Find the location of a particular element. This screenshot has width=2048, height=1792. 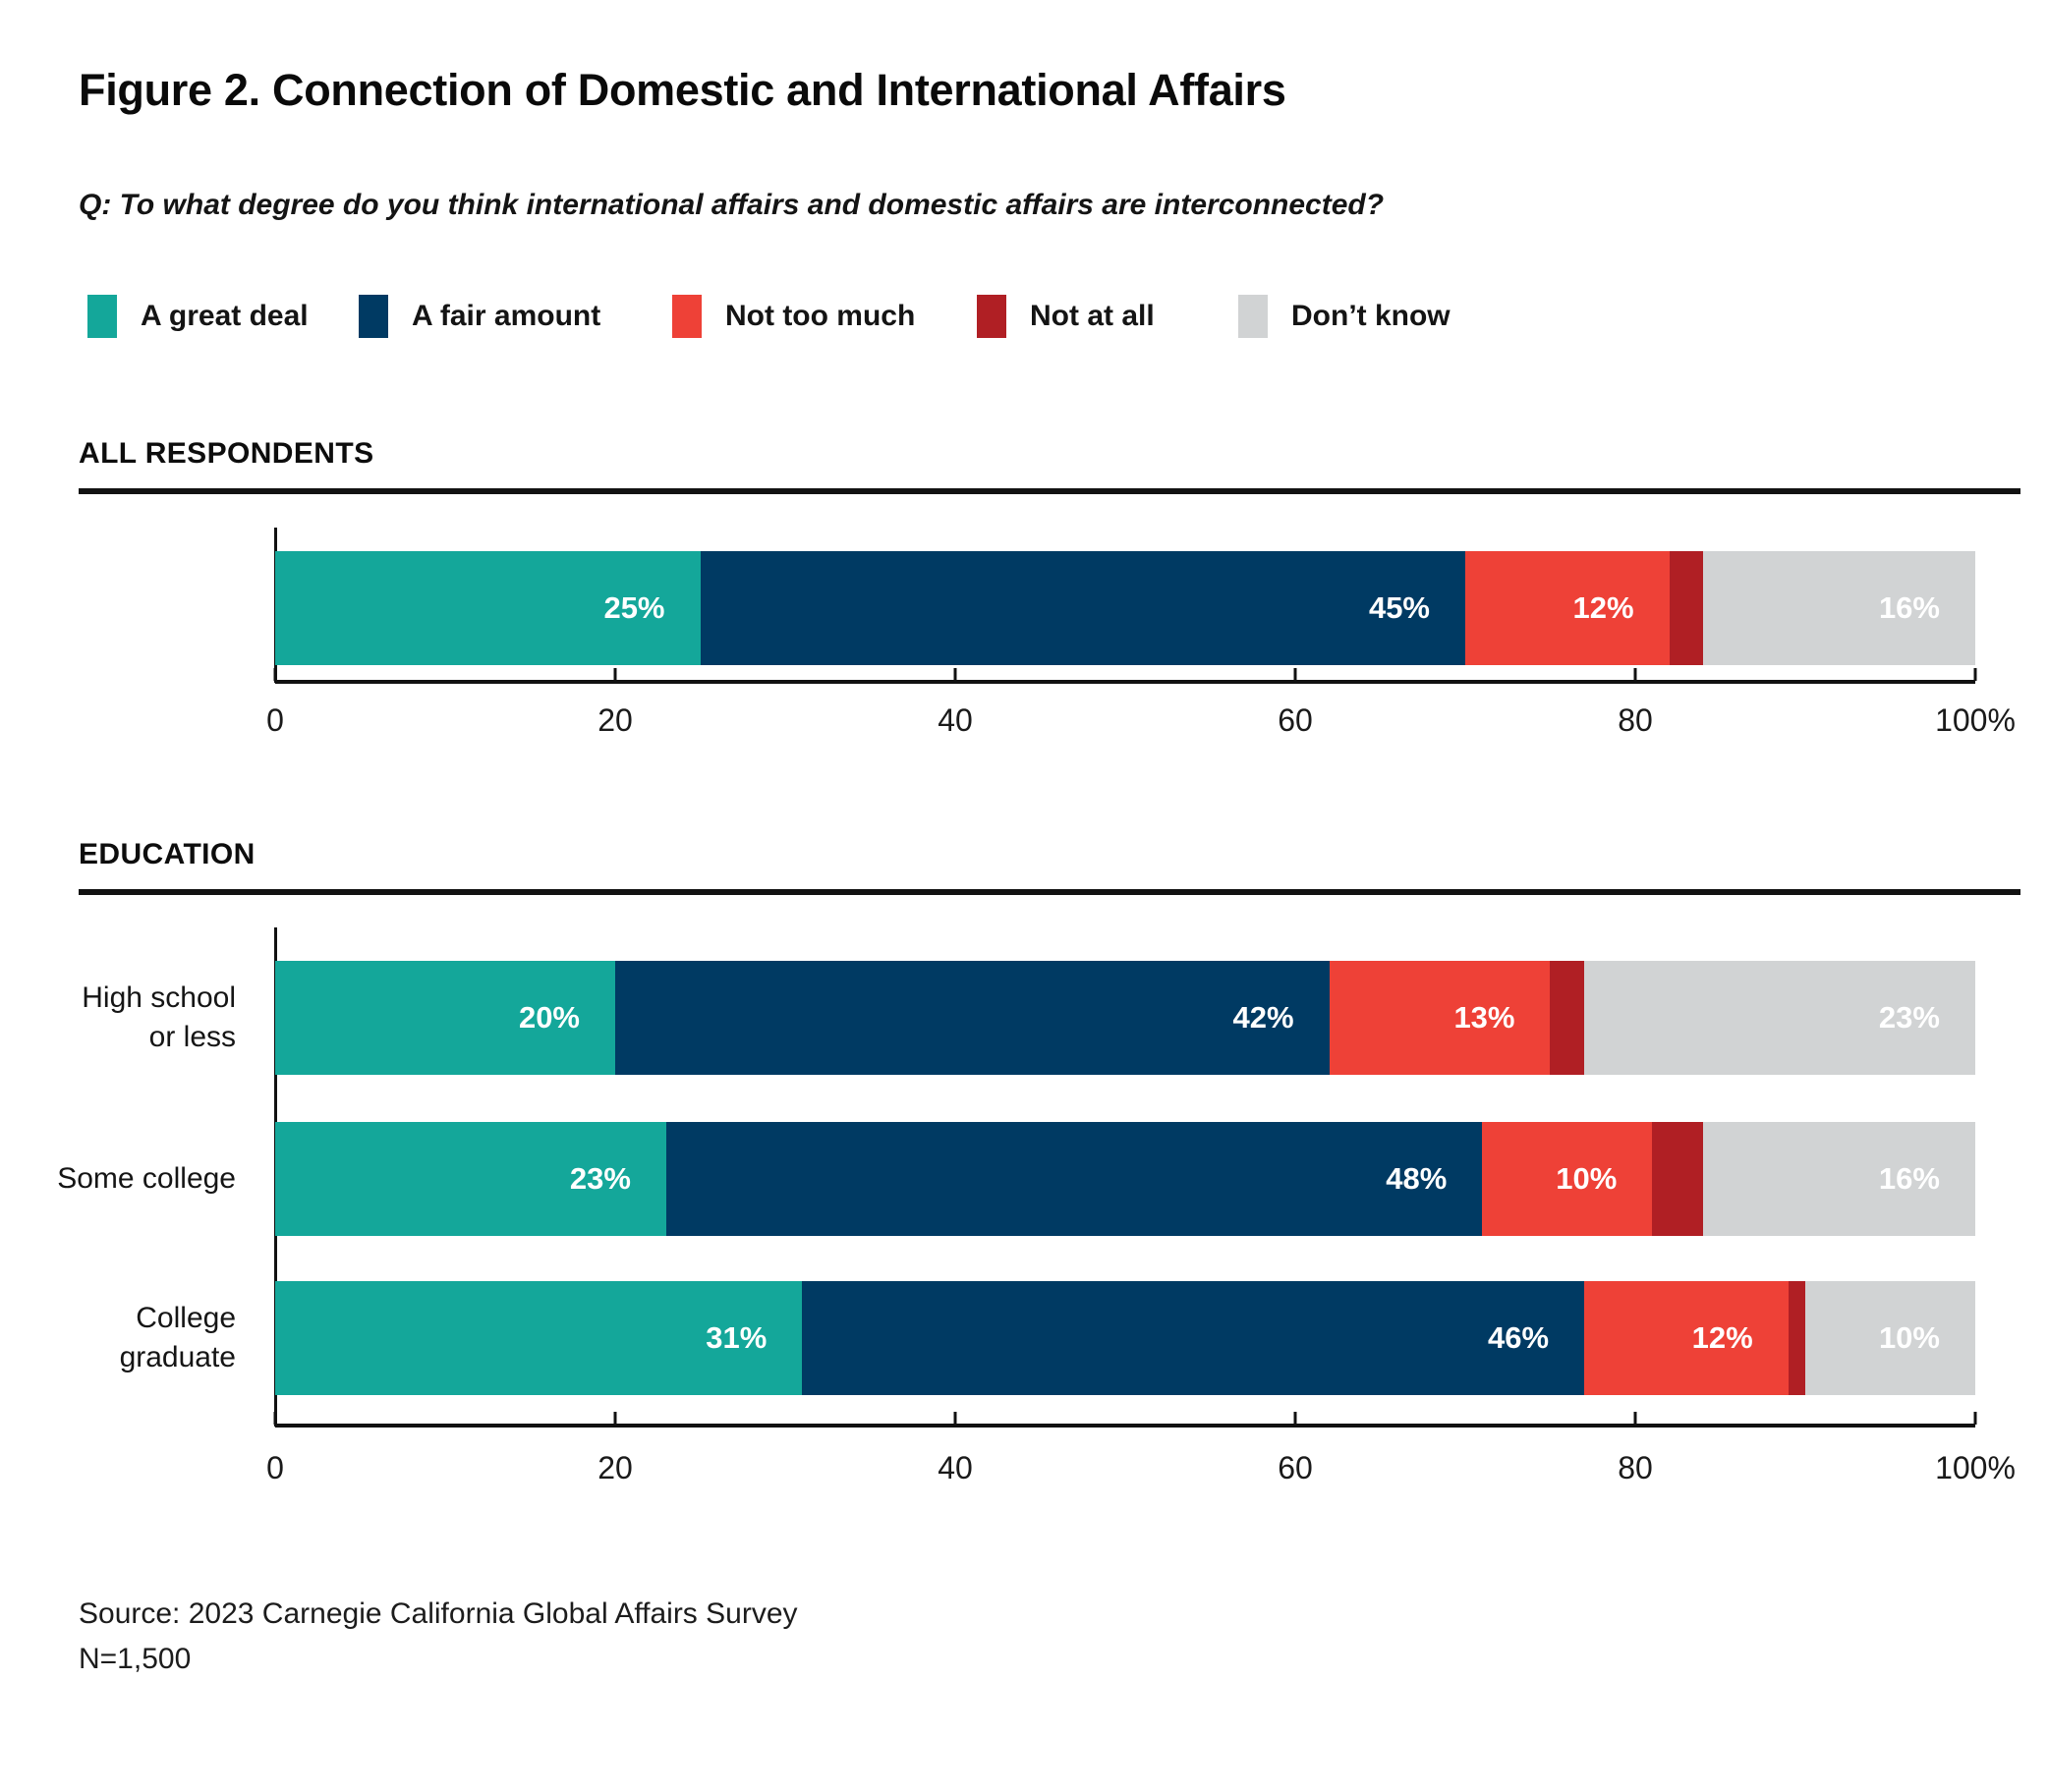

legend-label: Not at all is located at coordinates (1092, 316).